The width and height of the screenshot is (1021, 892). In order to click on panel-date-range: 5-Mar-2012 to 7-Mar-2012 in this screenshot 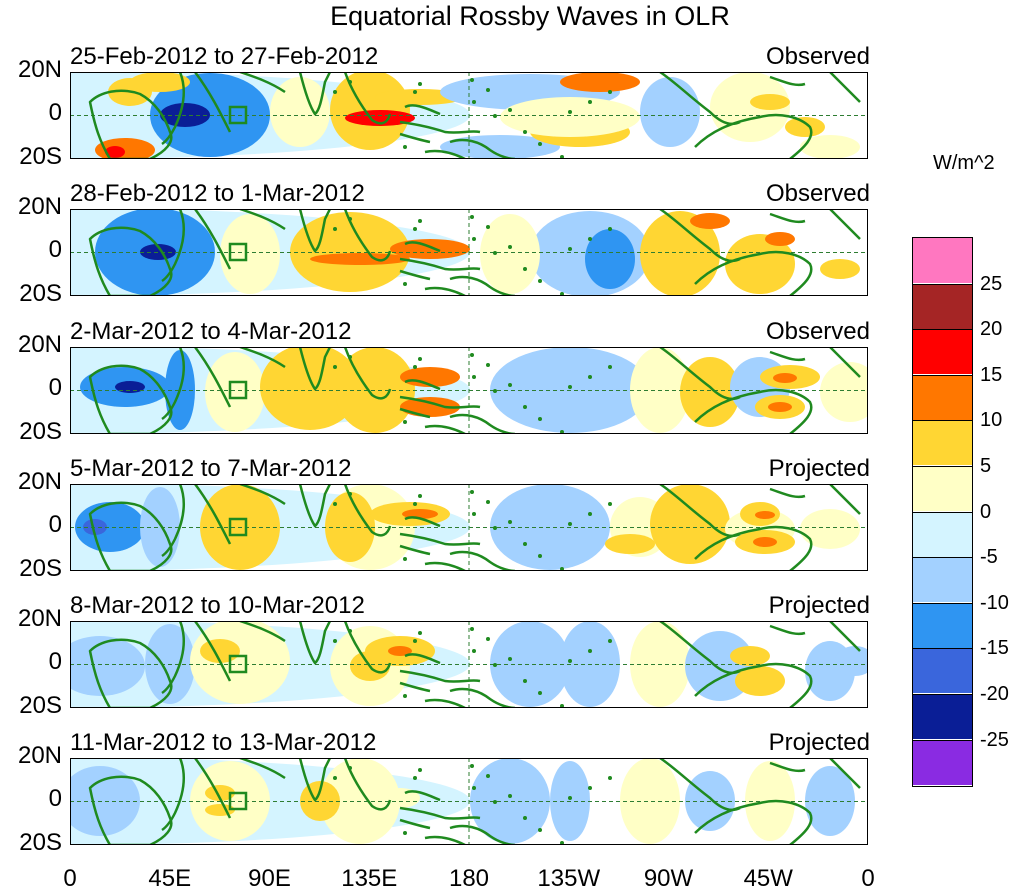, I will do `click(211, 468)`.